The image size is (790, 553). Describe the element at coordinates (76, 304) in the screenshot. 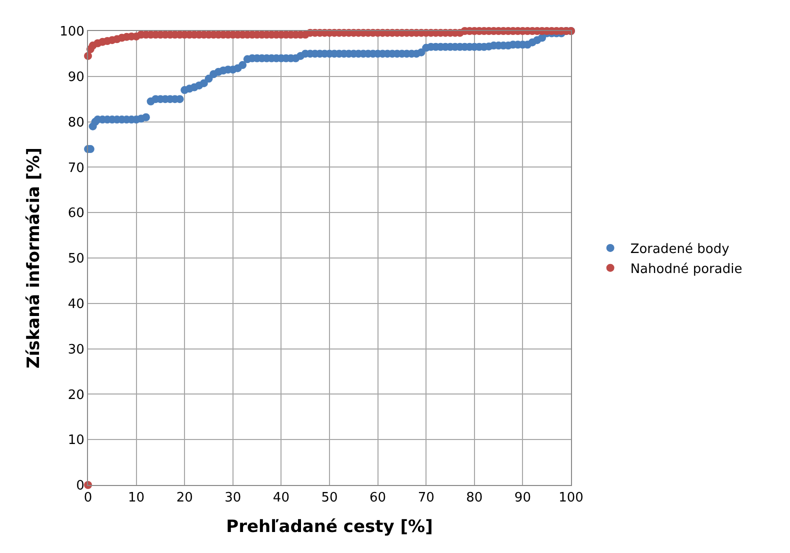

I see `y-tick-label: 40` at that location.